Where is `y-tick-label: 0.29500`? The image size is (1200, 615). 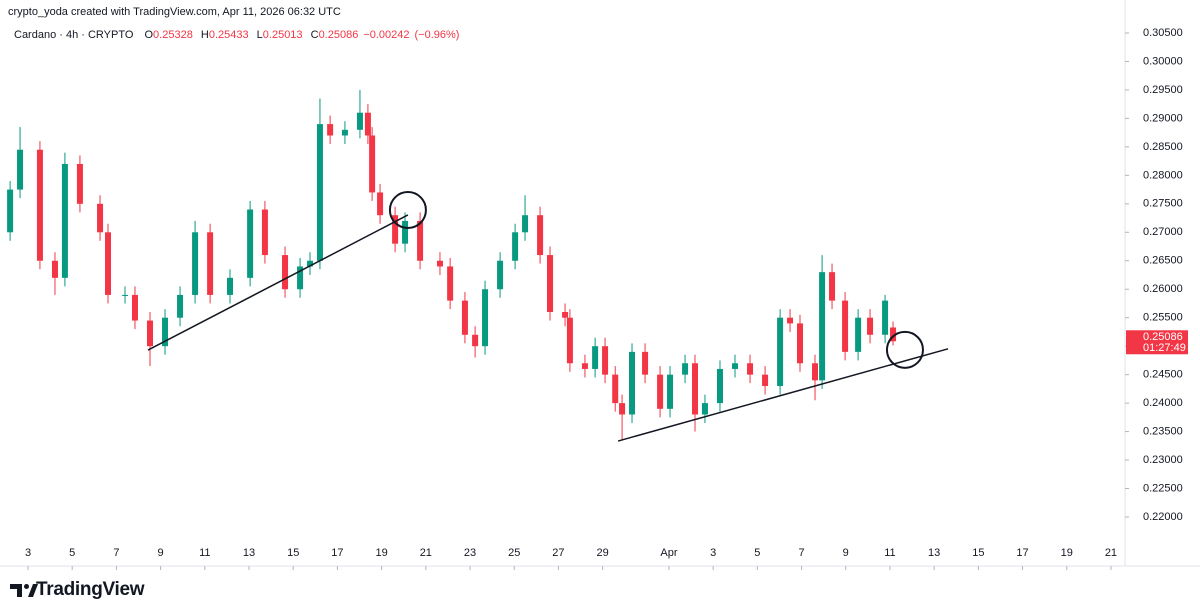 y-tick-label: 0.29500 is located at coordinates (1163, 90).